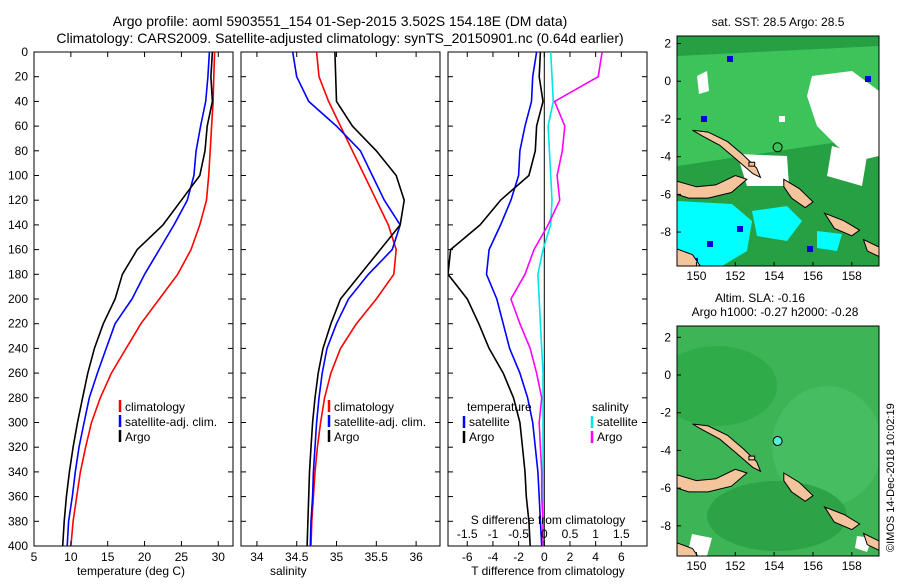 Image resolution: width=900 pixels, height=585 pixels. What do you see at coordinates (610, 407) in the screenshot?
I see `legend-header-salinity: salinity` at bounding box center [610, 407].